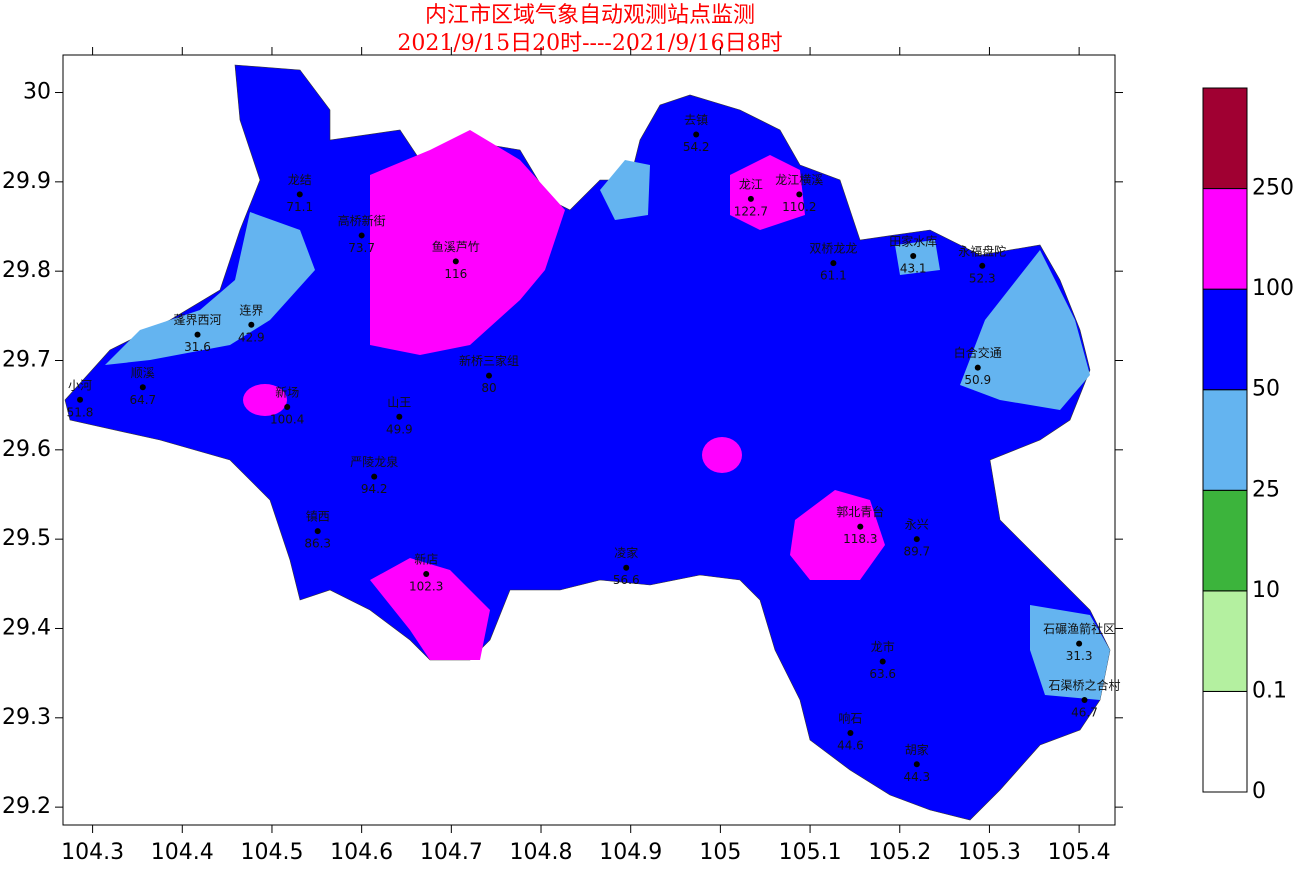  Describe the element at coordinates (26, 538) in the screenshot. I see `y-tick-label: 29.5` at that location.